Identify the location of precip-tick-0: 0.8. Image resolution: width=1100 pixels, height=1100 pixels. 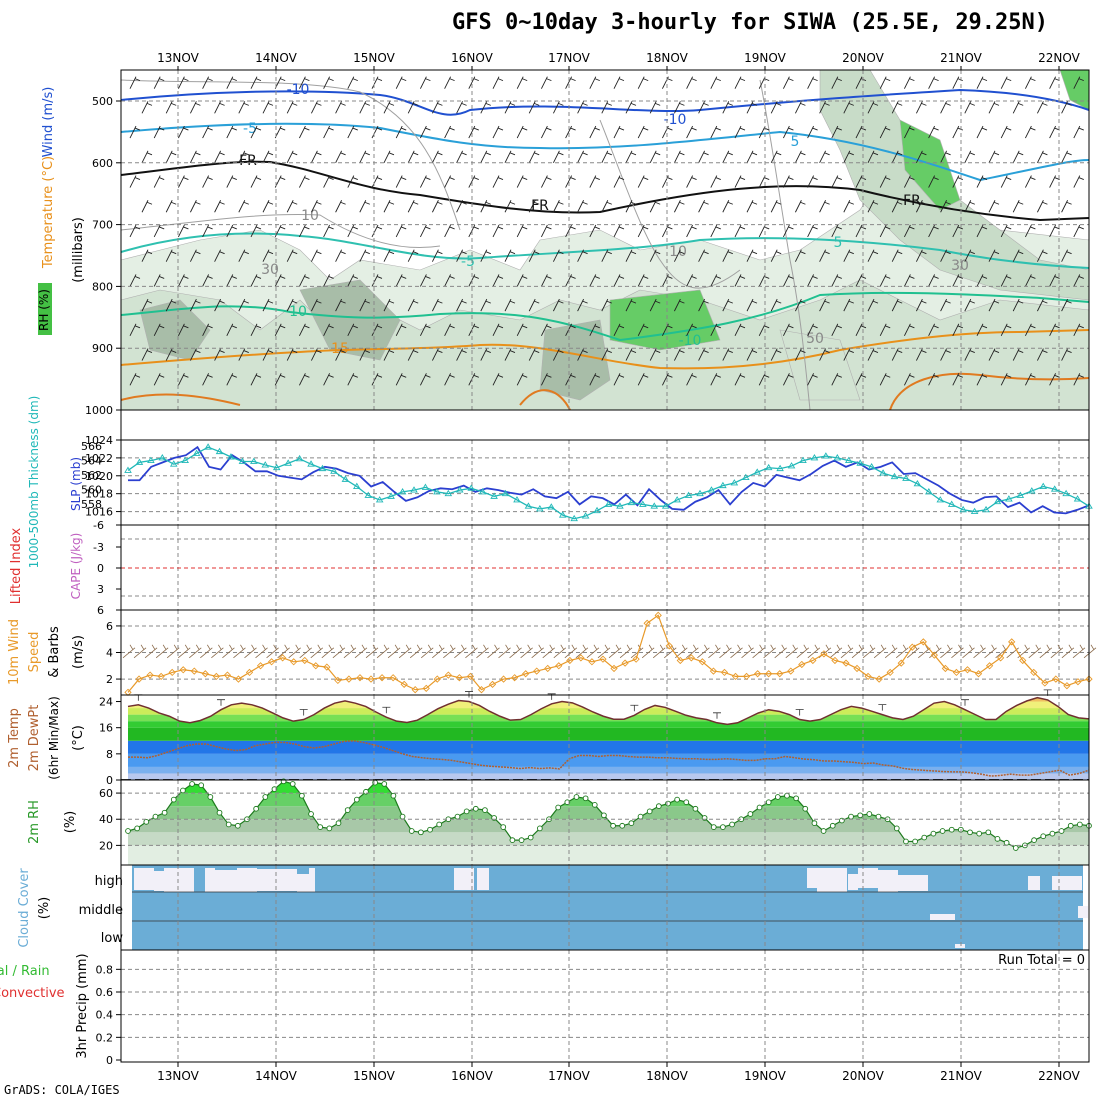
(105, 969).